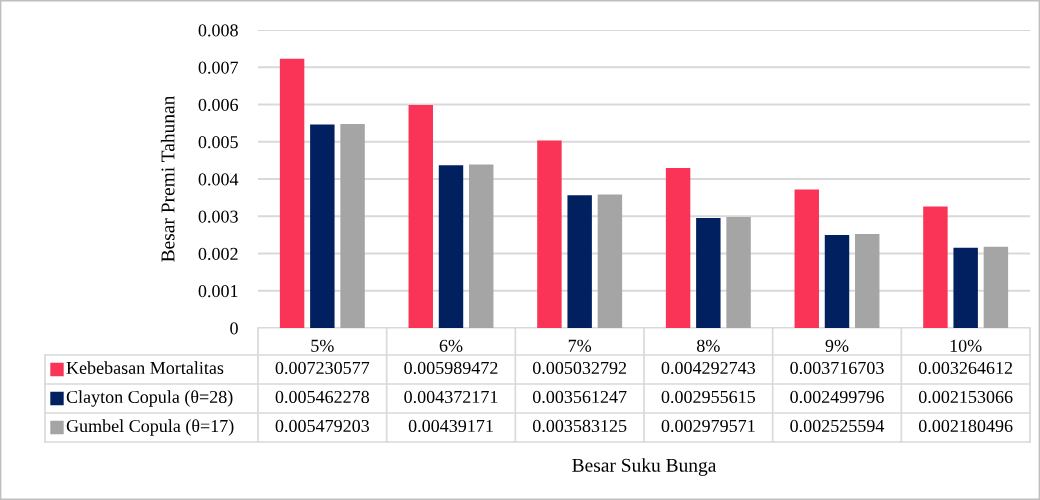 The image size is (1040, 500). What do you see at coordinates (322, 368) in the screenshot?
I see `data-label: 0.007230577` at bounding box center [322, 368].